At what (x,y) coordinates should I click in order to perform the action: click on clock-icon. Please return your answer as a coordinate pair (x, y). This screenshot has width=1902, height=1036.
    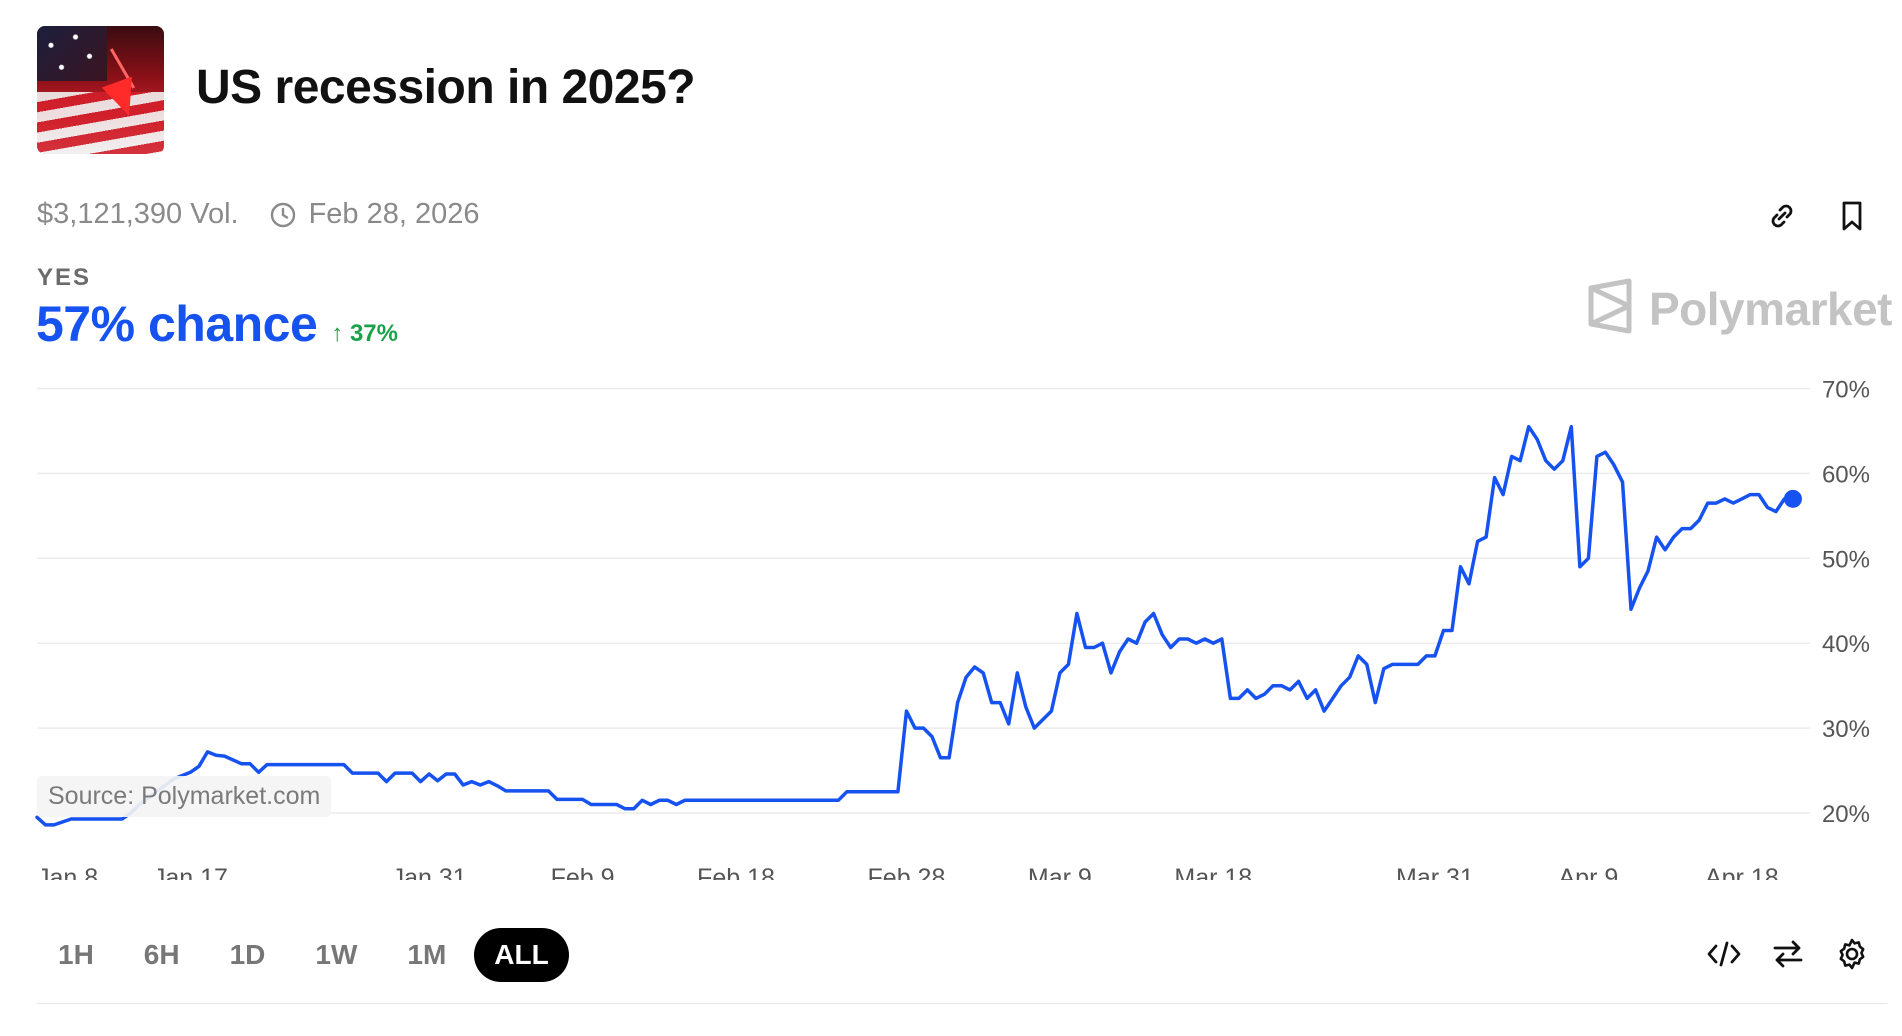
    Looking at the image, I should click on (283, 215).